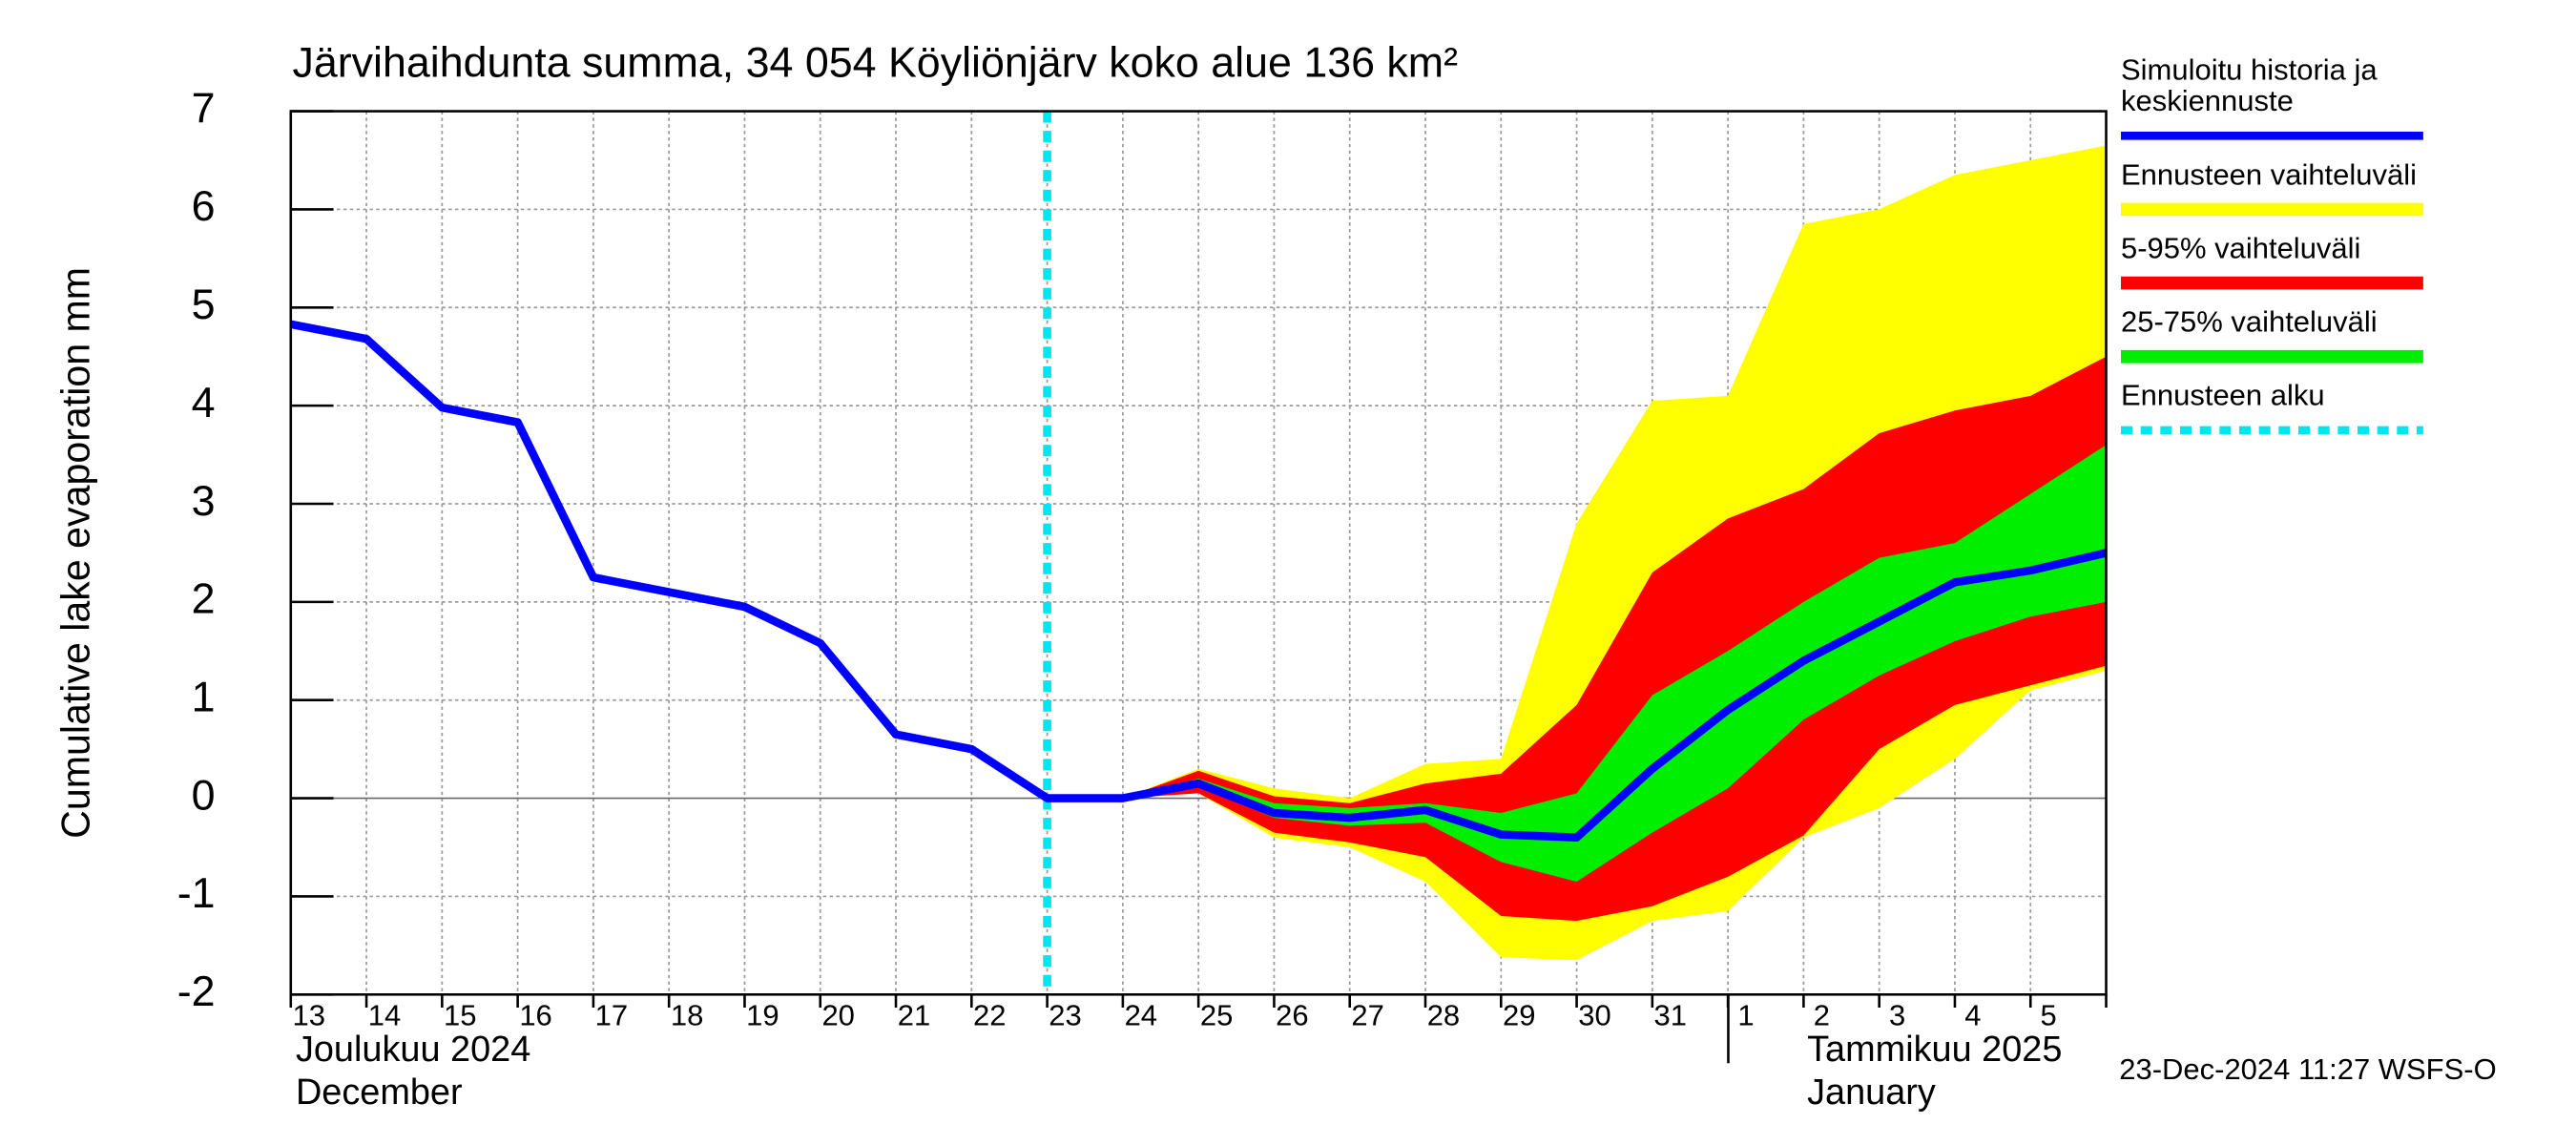 This screenshot has width=2576, height=1145. I want to click on y-tick-label: 5, so click(204, 304).